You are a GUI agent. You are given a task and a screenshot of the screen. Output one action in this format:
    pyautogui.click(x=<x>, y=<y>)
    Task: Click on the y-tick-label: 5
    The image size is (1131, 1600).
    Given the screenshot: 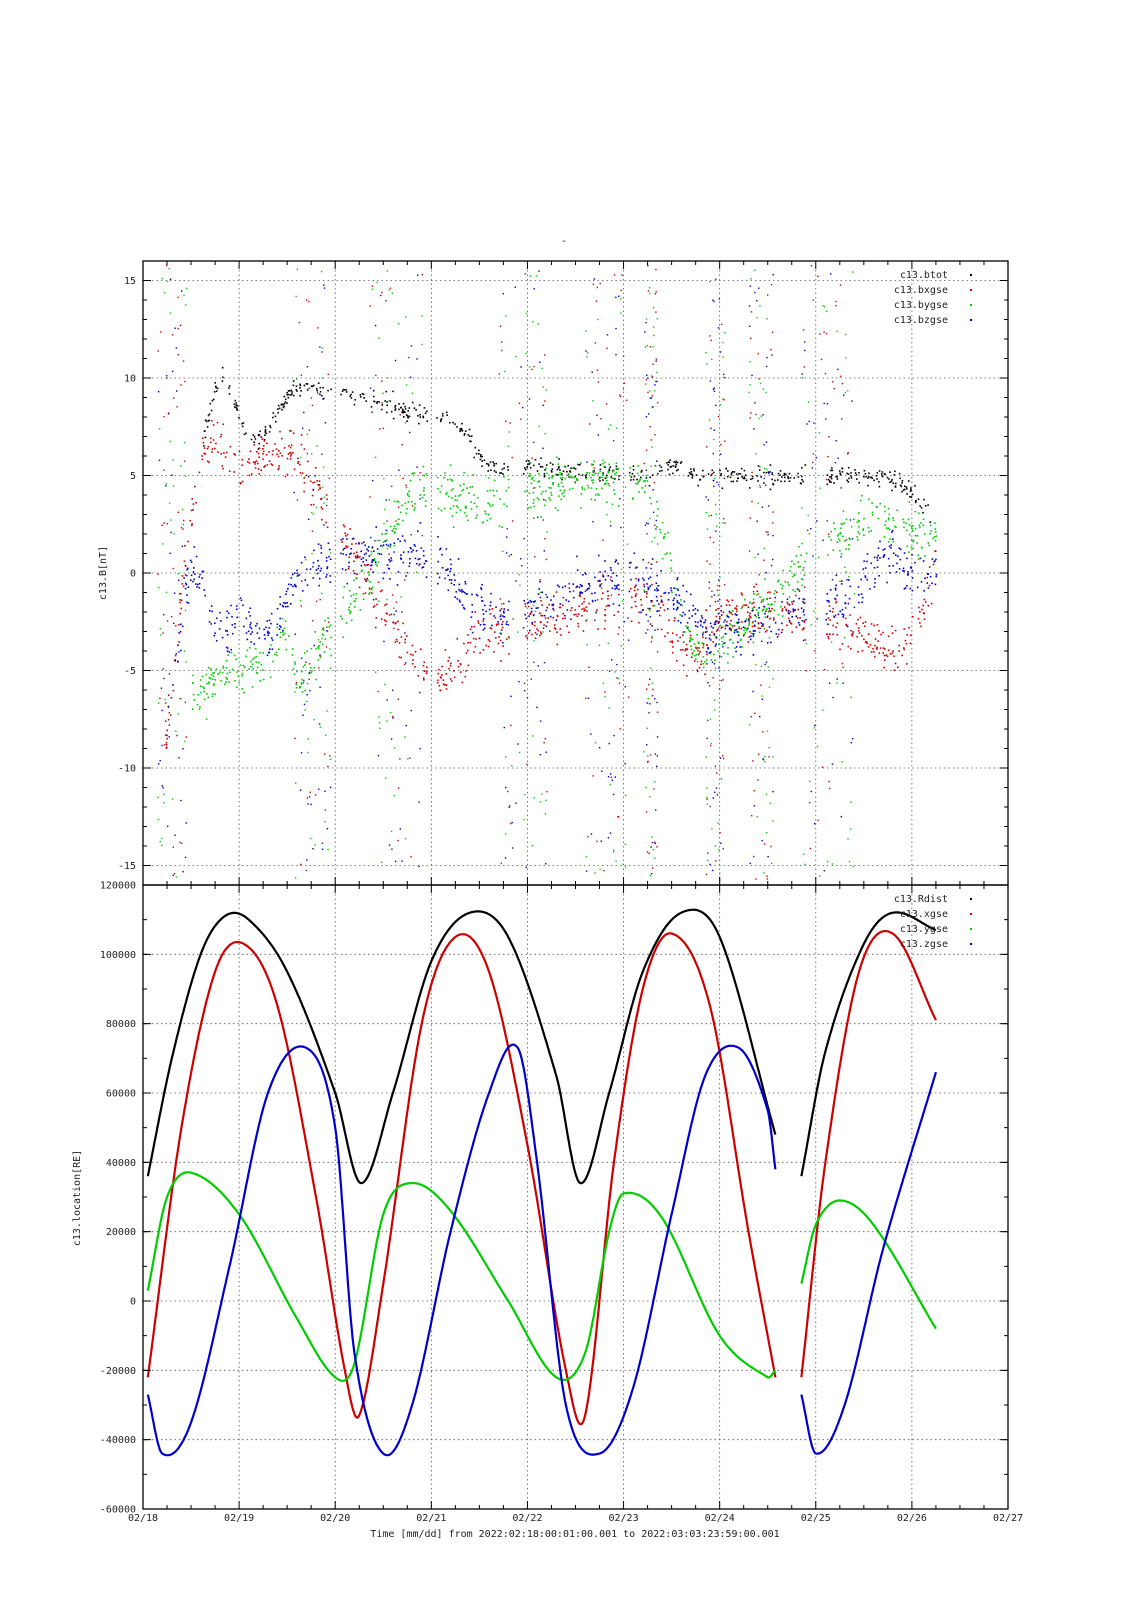 What is the action you would take?
    pyautogui.click(x=133, y=476)
    